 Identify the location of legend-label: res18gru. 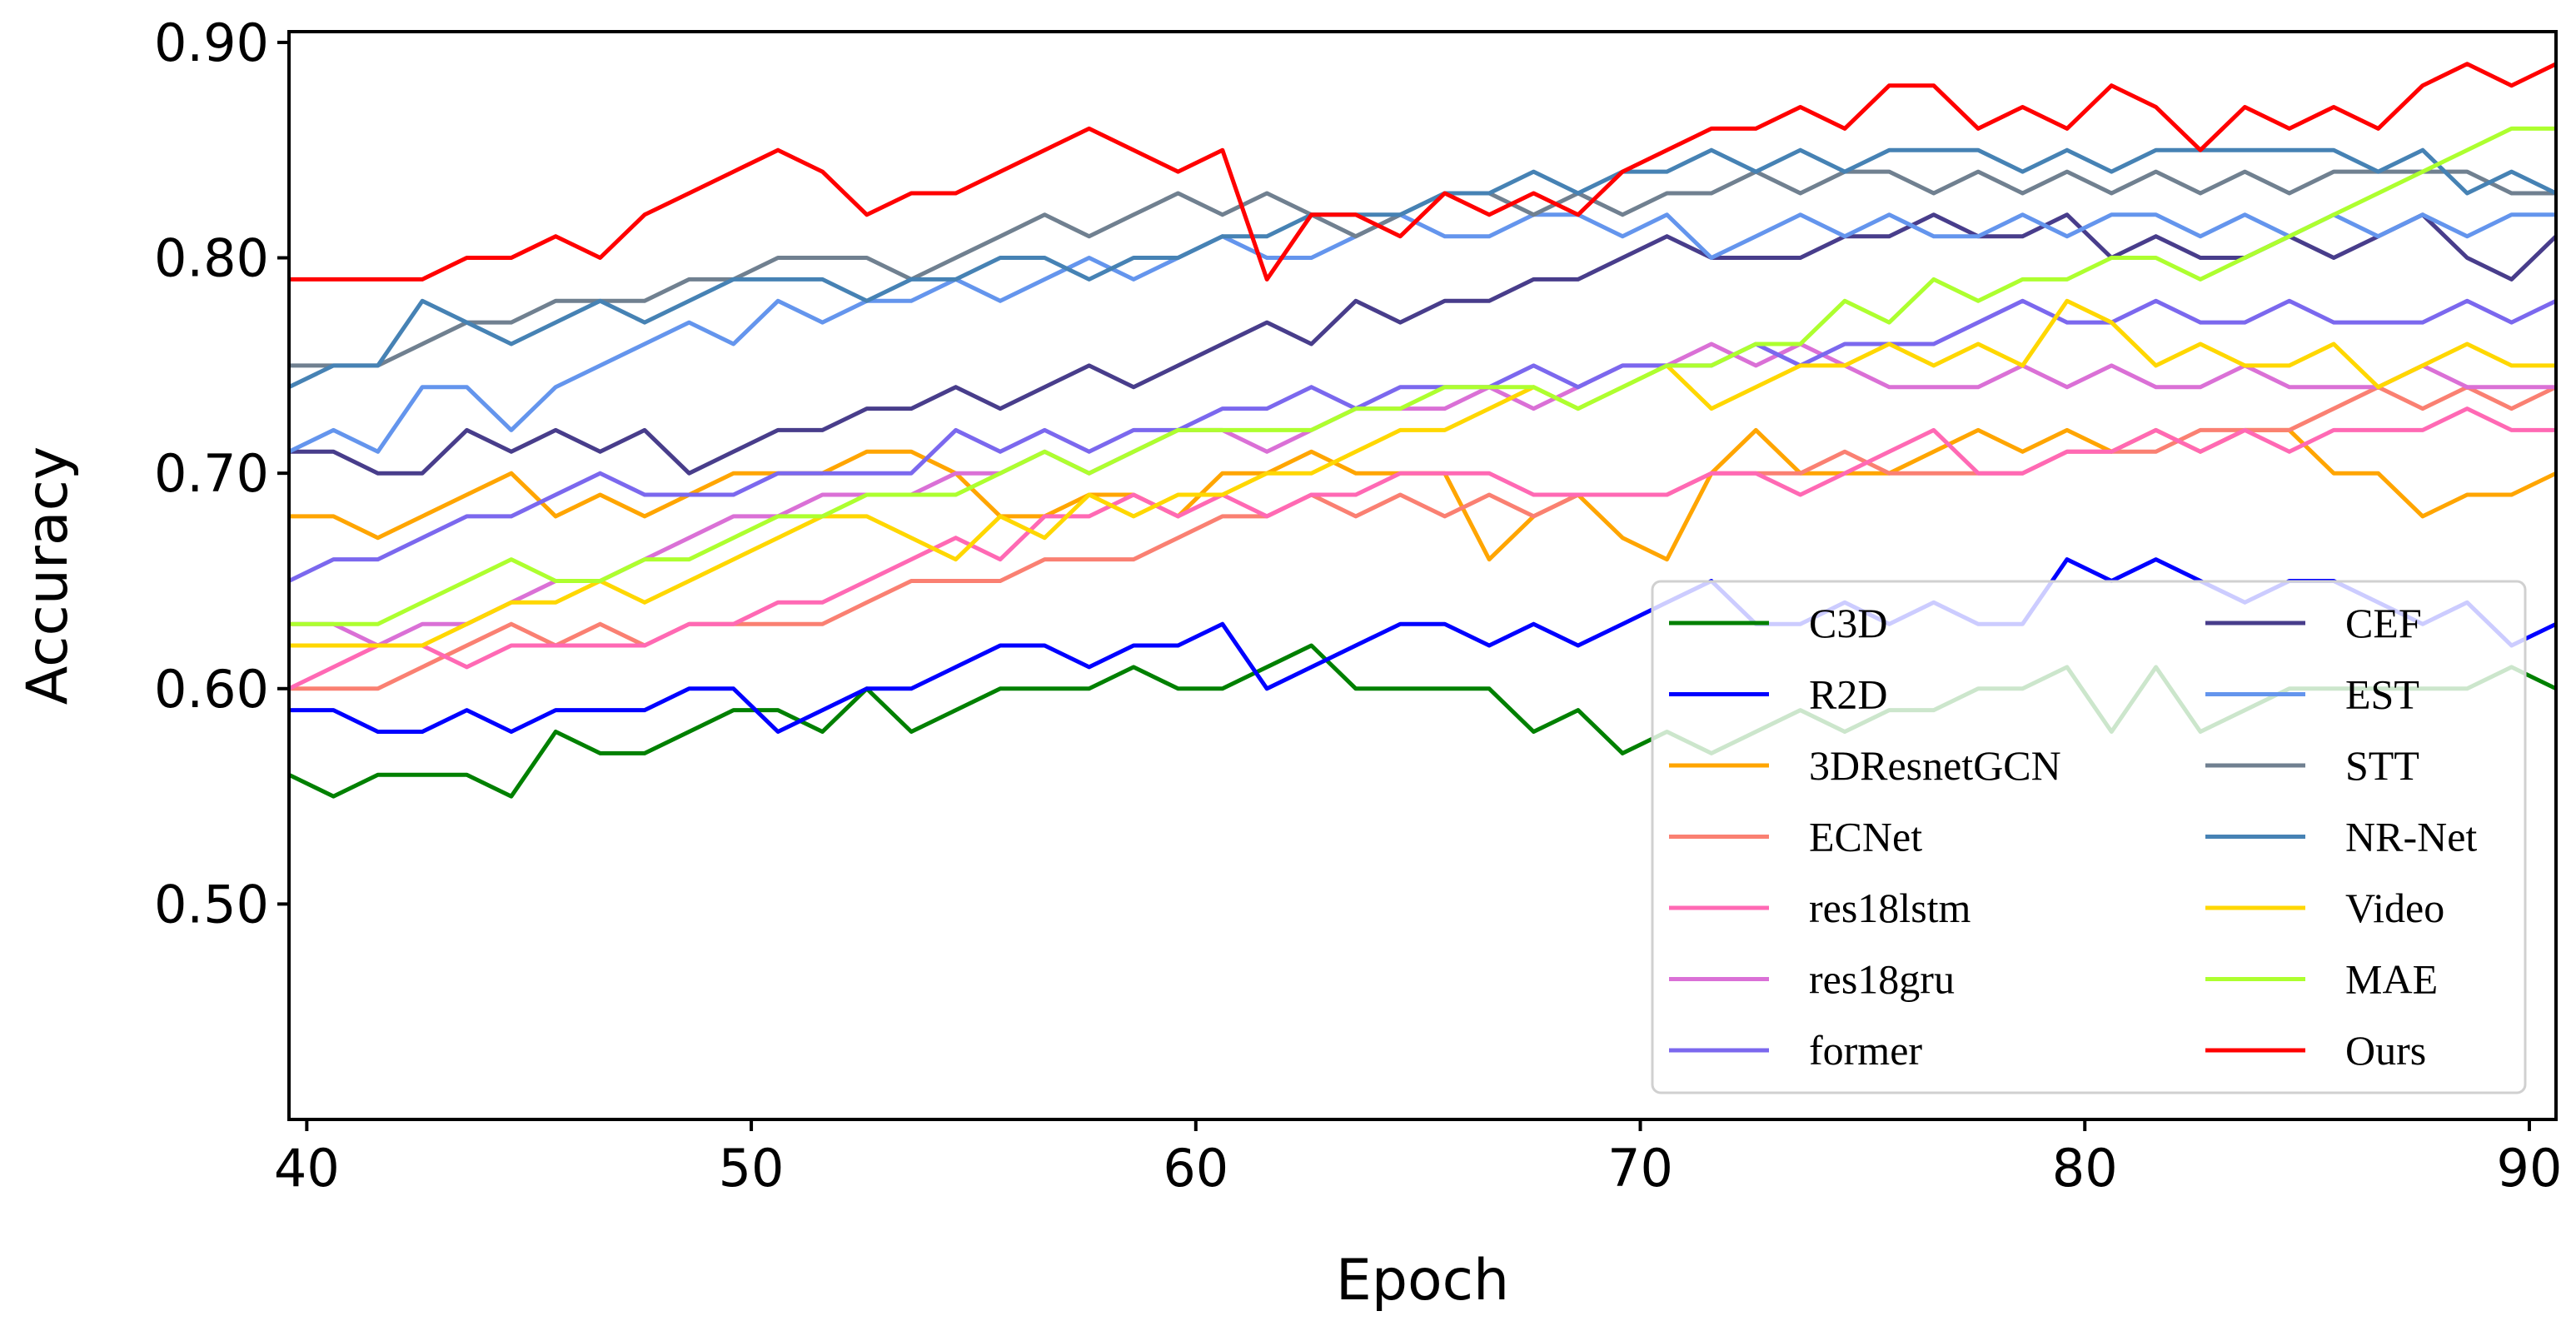
(1882, 979).